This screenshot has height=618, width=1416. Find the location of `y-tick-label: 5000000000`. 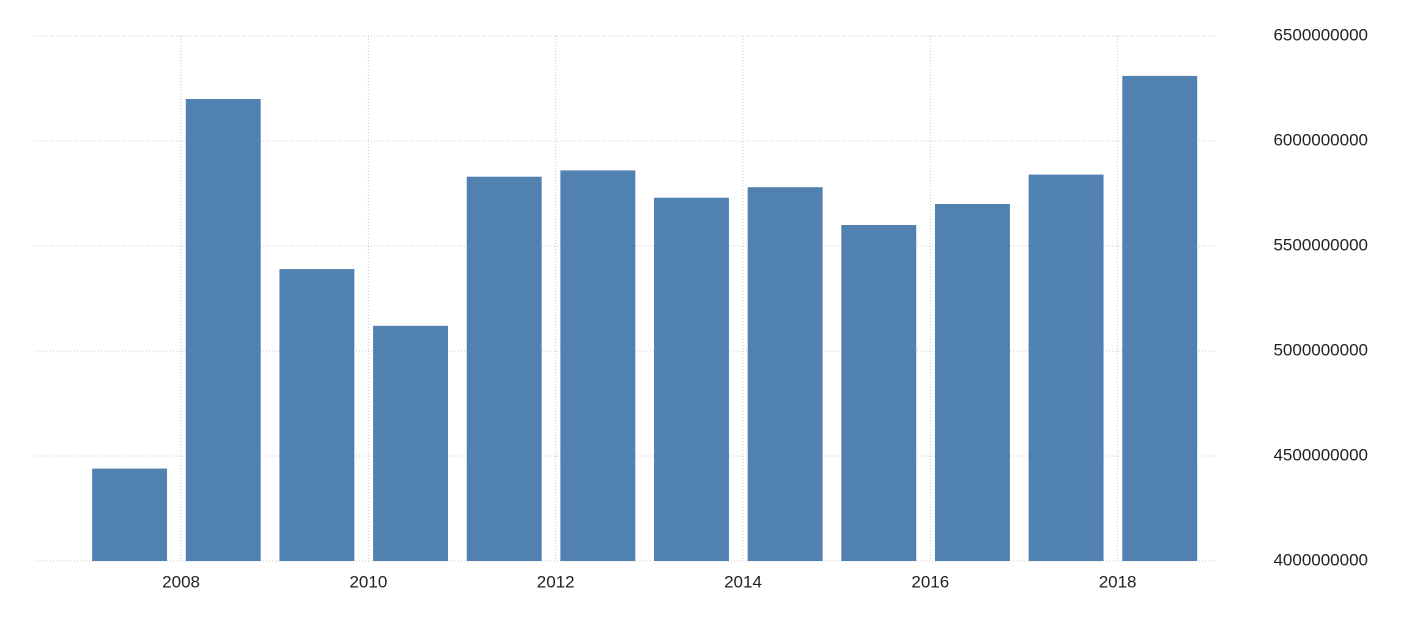

y-tick-label: 5000000000 is located at coordinates (1320, 349).